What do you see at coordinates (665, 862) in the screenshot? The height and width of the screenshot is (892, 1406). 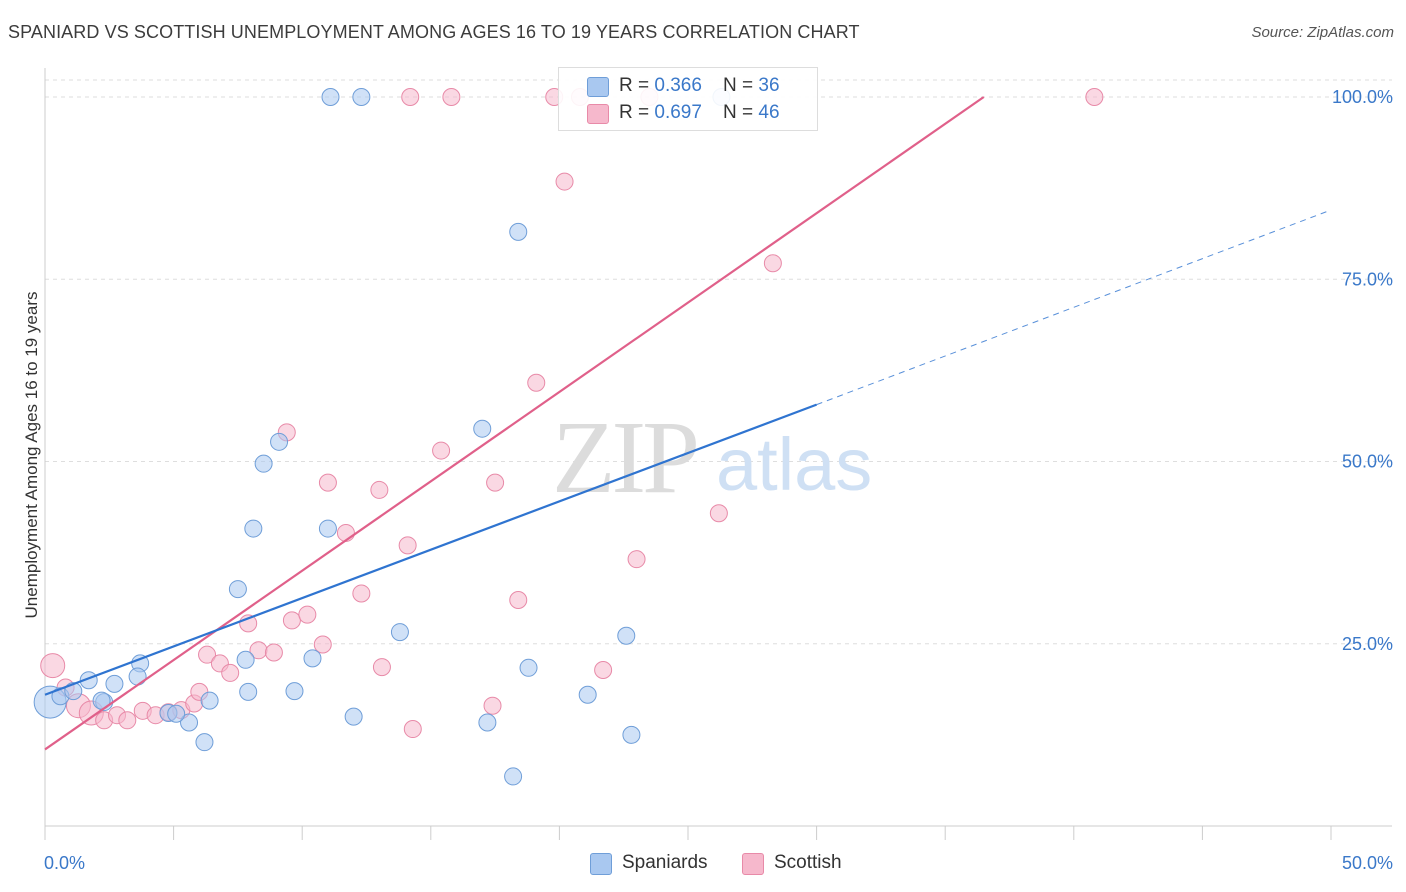 I see `bottom-label-spaniards: Spaniards` at bounding box center [665, 862].